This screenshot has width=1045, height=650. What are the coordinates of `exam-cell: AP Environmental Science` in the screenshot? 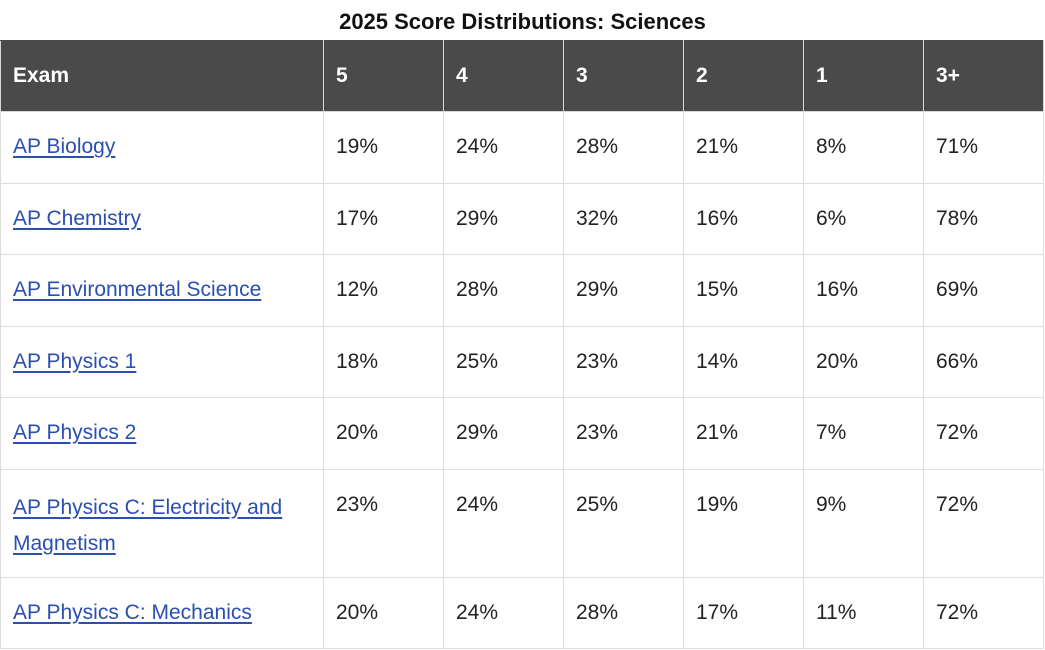 It's located at (162, 290).